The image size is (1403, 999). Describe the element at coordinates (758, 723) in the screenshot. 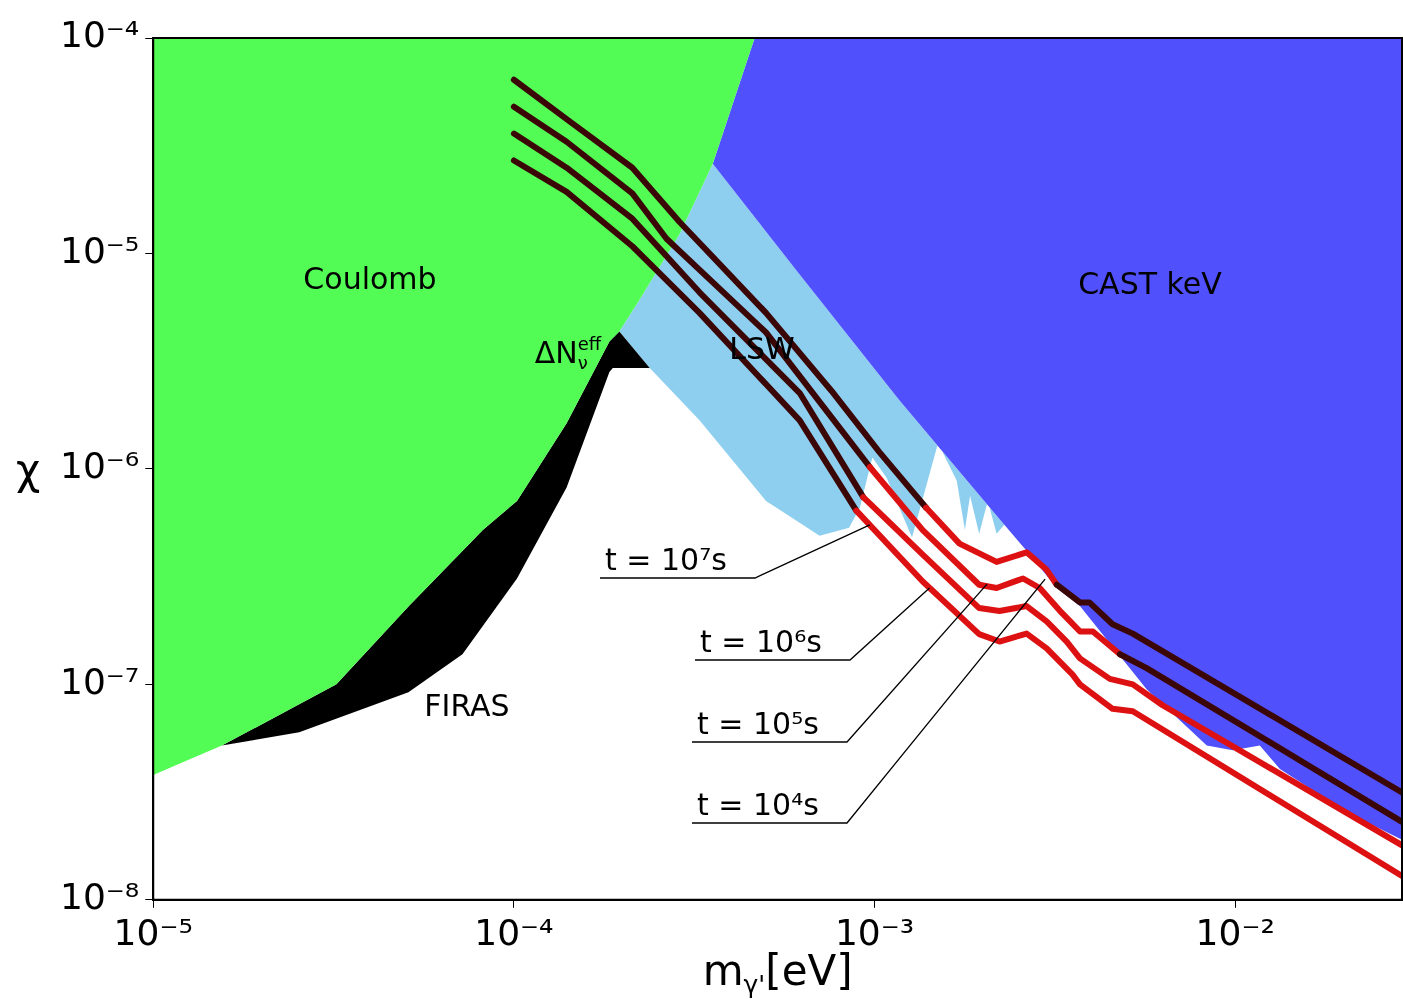

I see `annotation: t = 10⁵s` at that location.